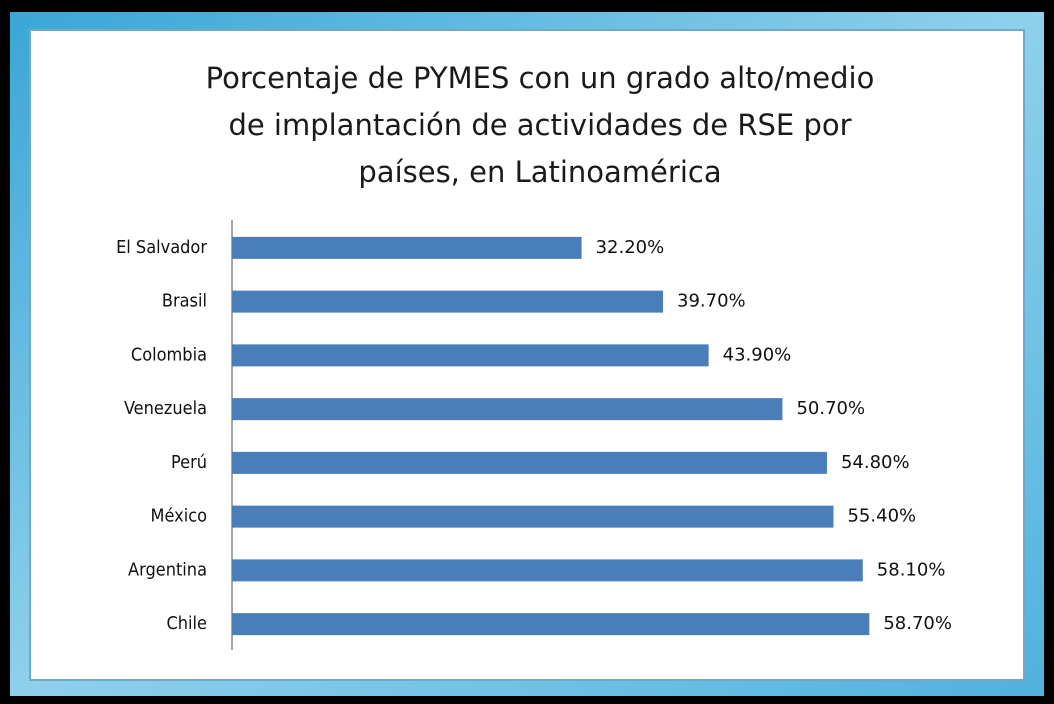  I want to click on y-tick-label: El Salvador, so click(161, 247).